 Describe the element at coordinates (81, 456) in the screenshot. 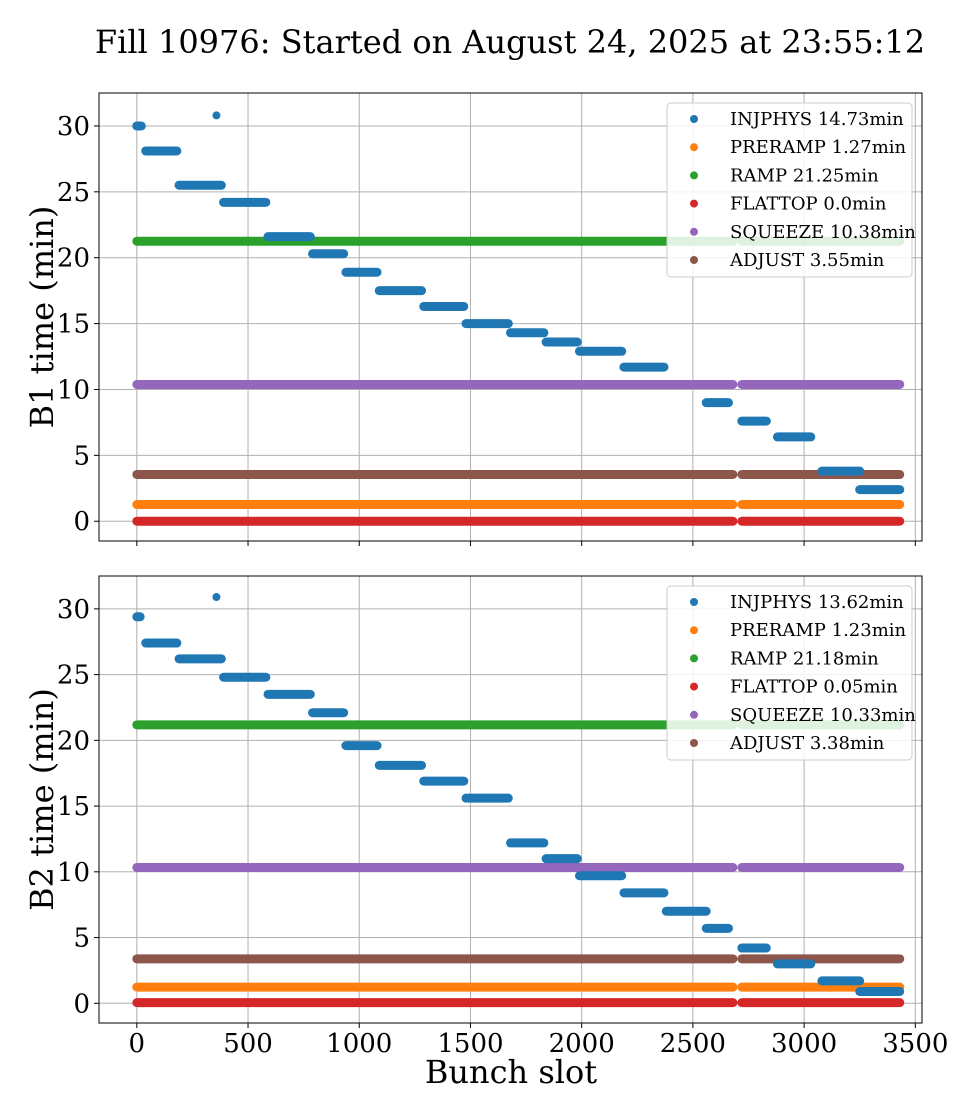

I see `b1-y-tick-label: 5` at that location.